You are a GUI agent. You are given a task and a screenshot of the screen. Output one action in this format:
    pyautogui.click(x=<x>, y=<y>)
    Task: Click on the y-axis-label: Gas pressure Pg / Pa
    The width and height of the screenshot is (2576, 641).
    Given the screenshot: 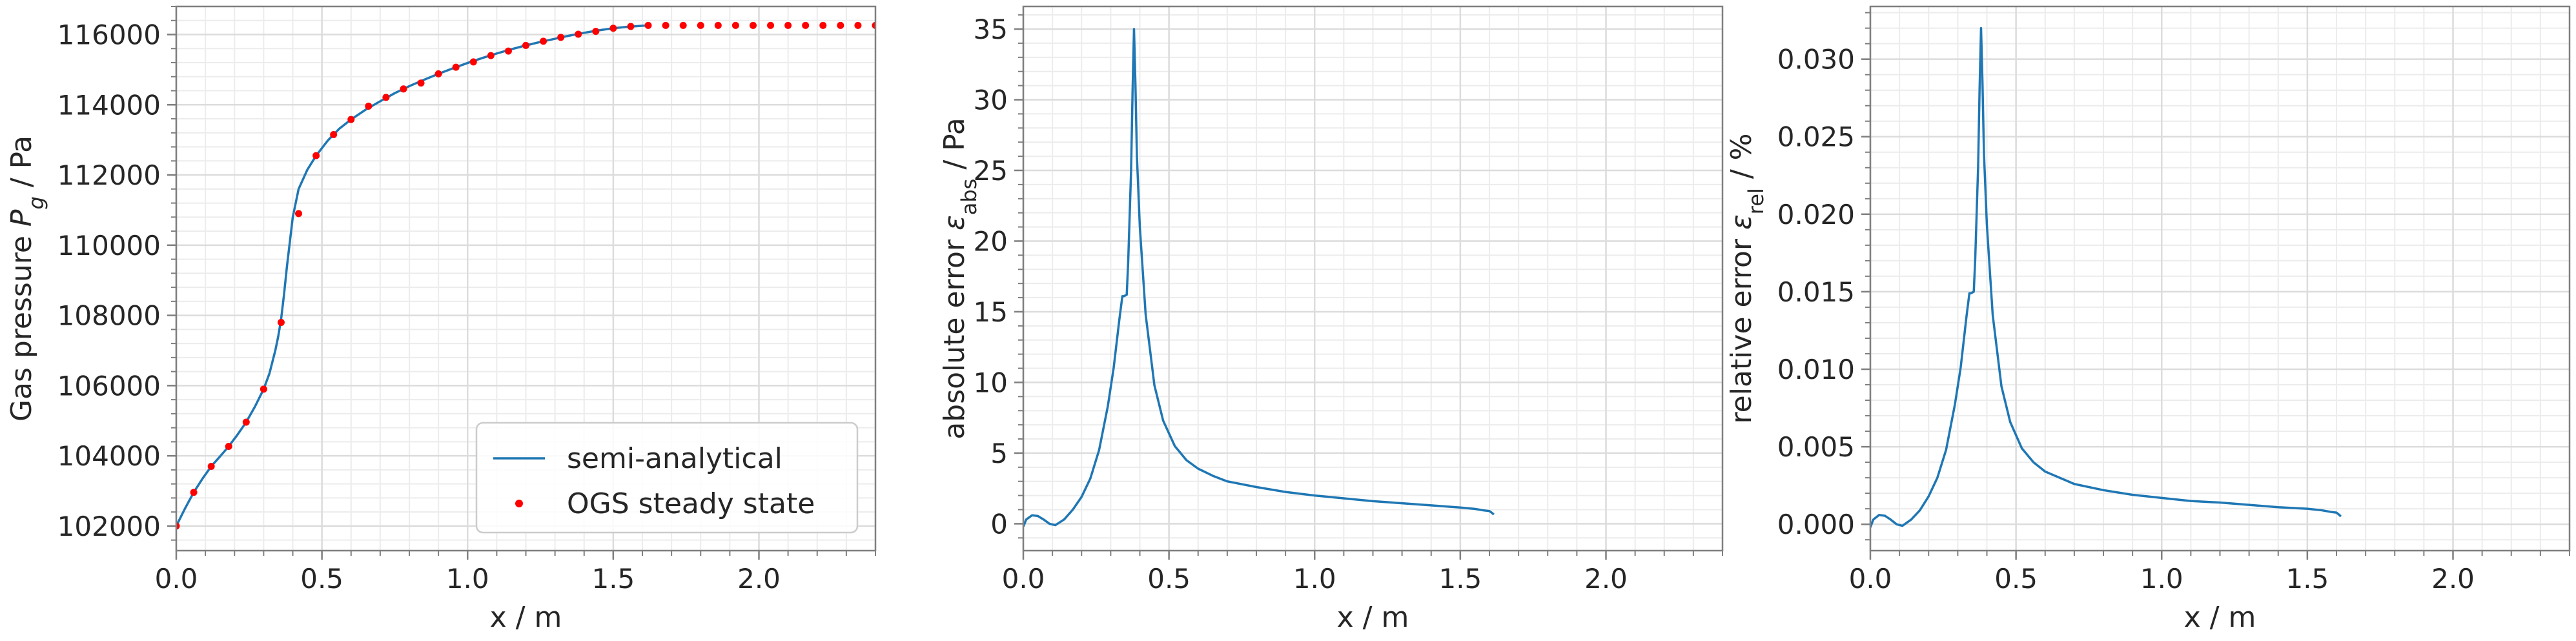 What is the action you would take?
    pyautogui.click(x=26, y=279)
    